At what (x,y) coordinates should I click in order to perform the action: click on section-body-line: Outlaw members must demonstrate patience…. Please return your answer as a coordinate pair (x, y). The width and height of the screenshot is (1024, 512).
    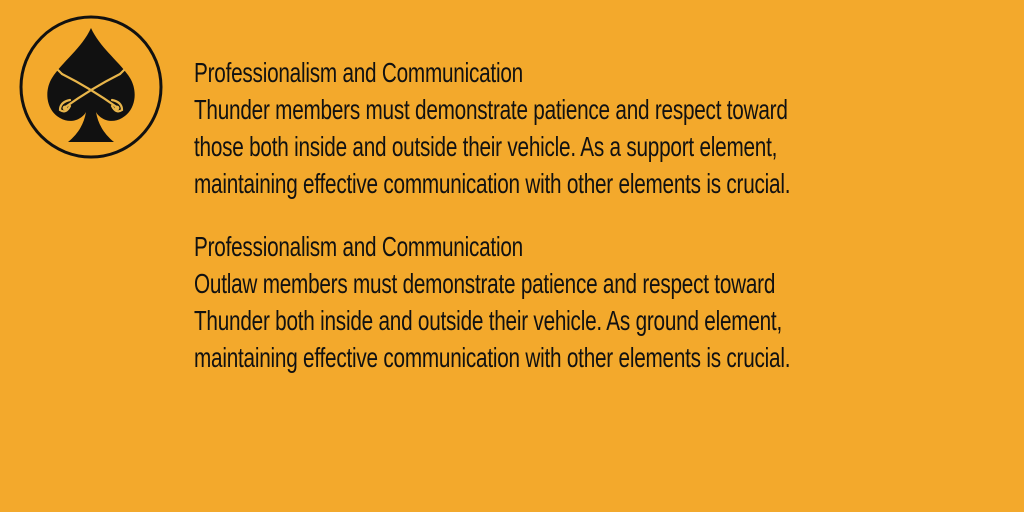
    Looking at the image, I should click on (485, 283).